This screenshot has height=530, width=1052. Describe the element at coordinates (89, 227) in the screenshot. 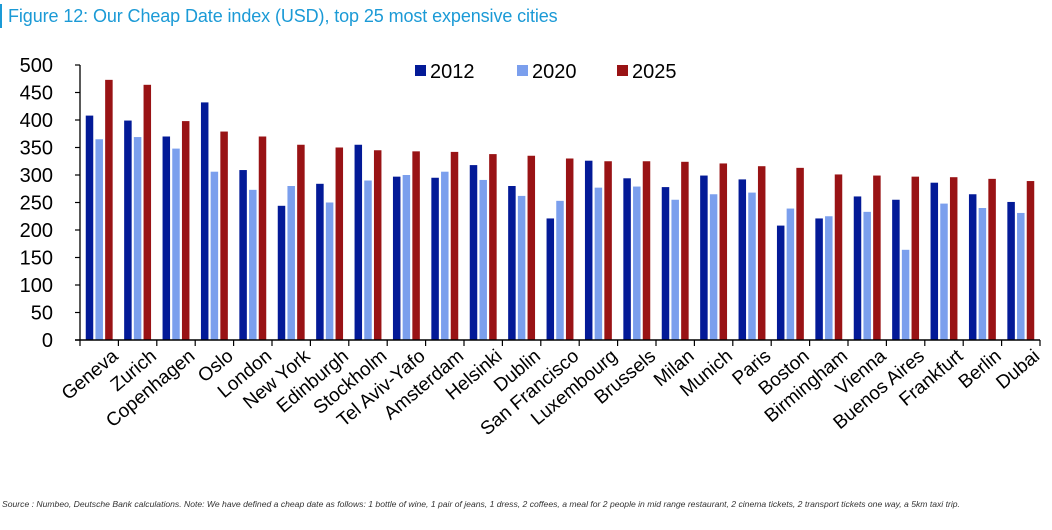

I see `bar-2012-geneva` at that location.